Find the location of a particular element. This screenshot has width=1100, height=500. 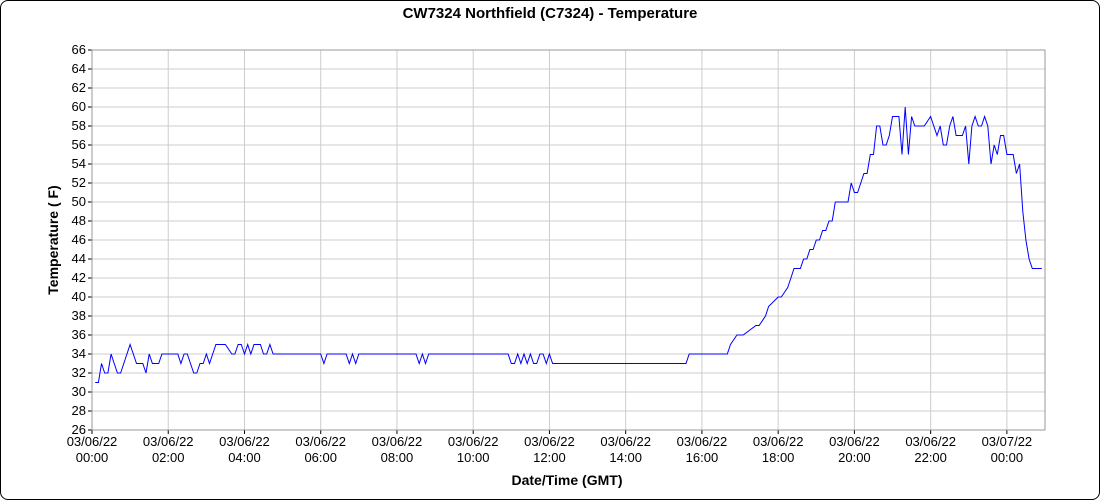

x-tick-label-time: 02:00 is located at coordinates (168, 457).